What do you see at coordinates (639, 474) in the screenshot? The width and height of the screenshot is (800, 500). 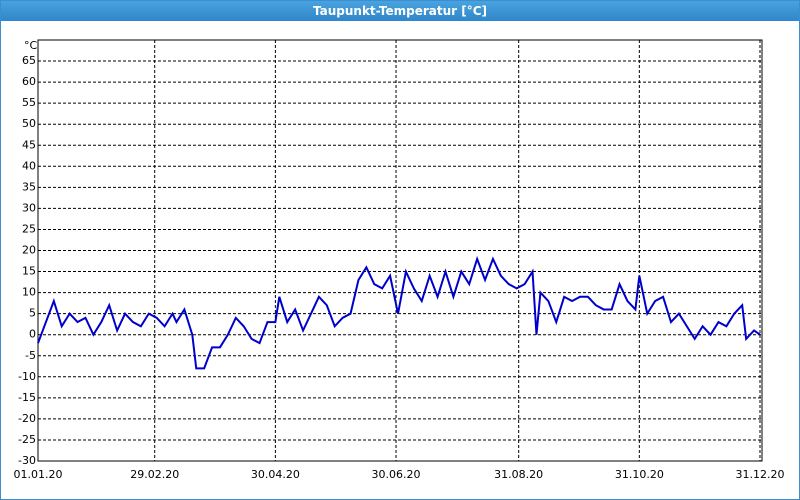 I see `x-tick-label: 31.10.20` at bounding box center [639, 474].